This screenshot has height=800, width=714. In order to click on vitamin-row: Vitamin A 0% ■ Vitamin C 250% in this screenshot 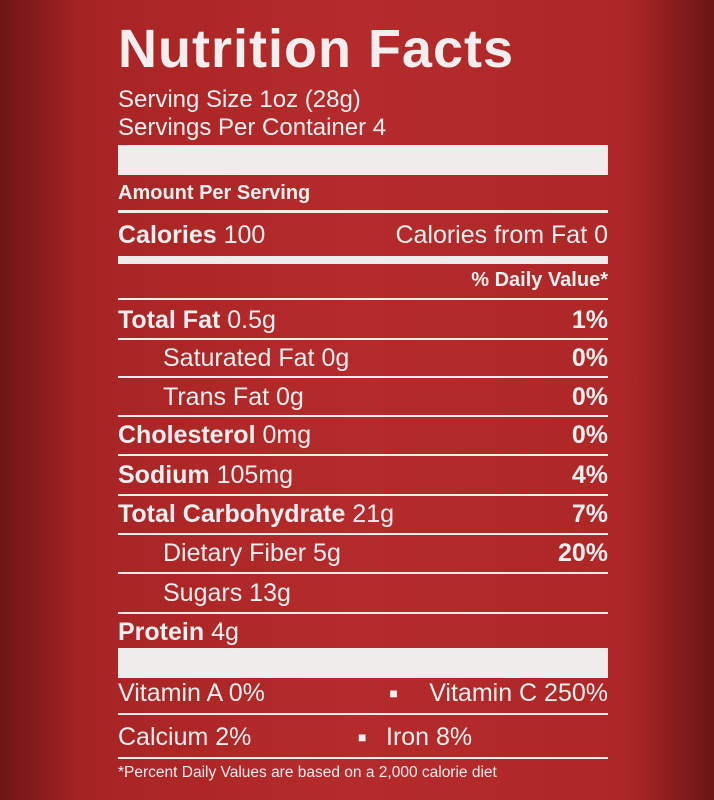, I will do `click(363, 692)`.